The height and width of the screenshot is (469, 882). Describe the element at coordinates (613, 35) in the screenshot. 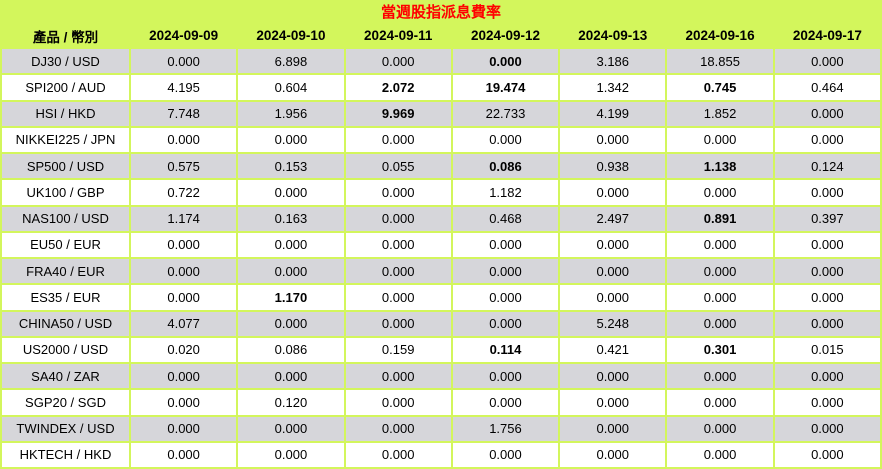

I see `column-header-date: 2024-09-13` at that location.